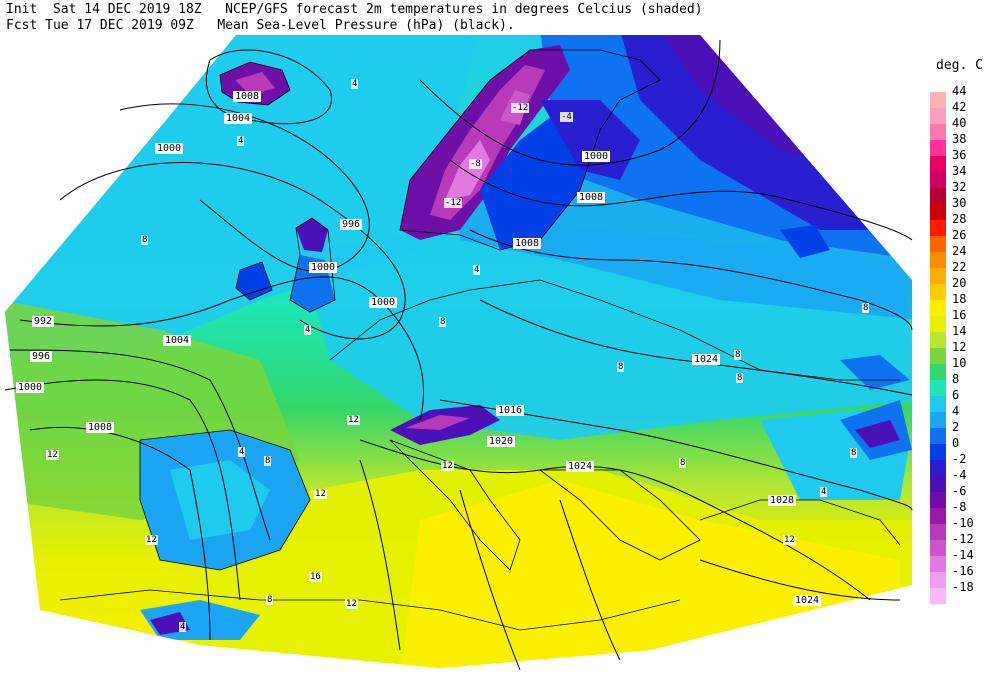 The image size is (1000, 680). I want to click on legend-entry: 24, so click(960, 256).